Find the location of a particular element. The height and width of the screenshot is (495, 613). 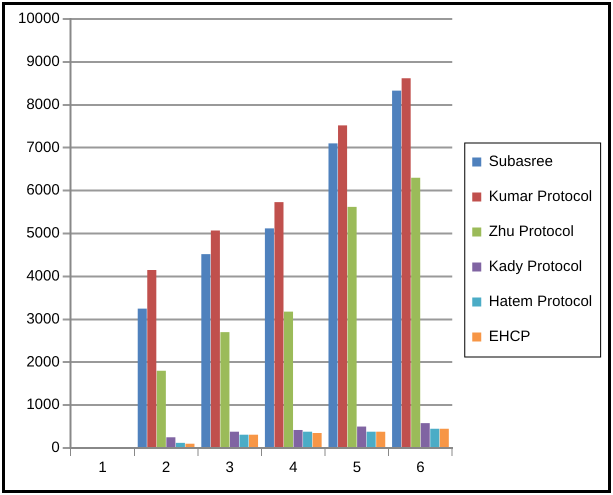

y-tick-label: 4000 is located at coordinates (43, 276).